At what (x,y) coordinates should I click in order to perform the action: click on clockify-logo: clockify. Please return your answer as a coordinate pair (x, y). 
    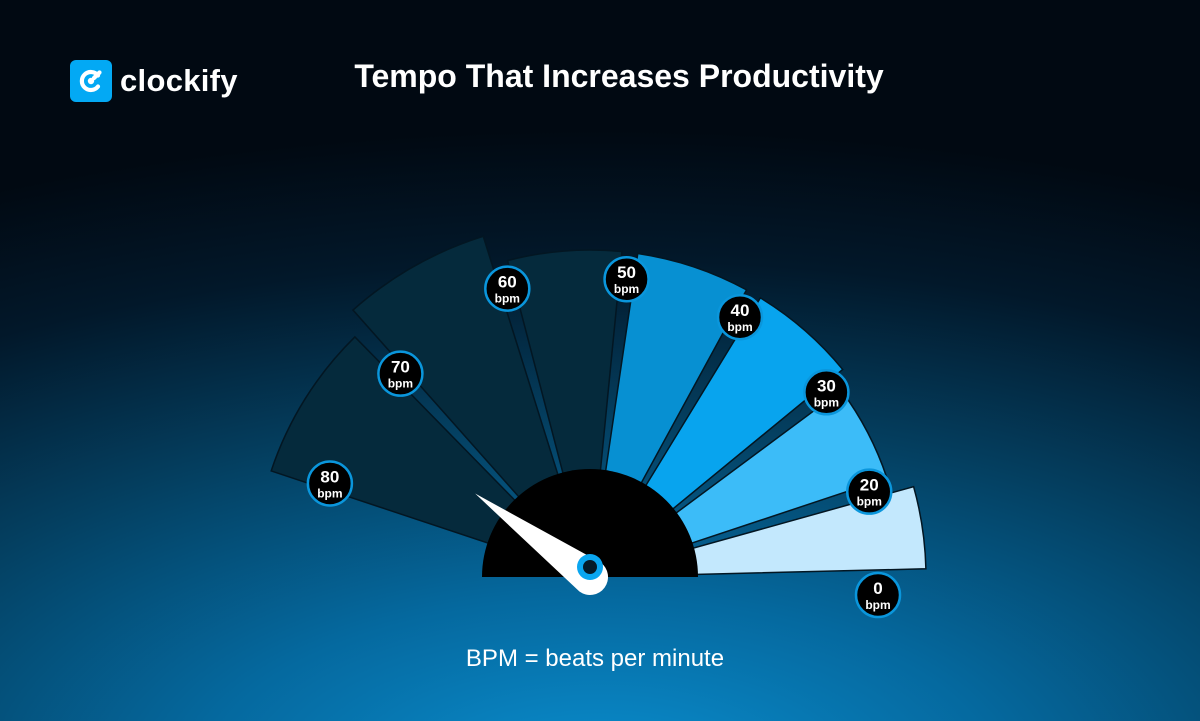
    Looking at the image, I should click on (154, 81).